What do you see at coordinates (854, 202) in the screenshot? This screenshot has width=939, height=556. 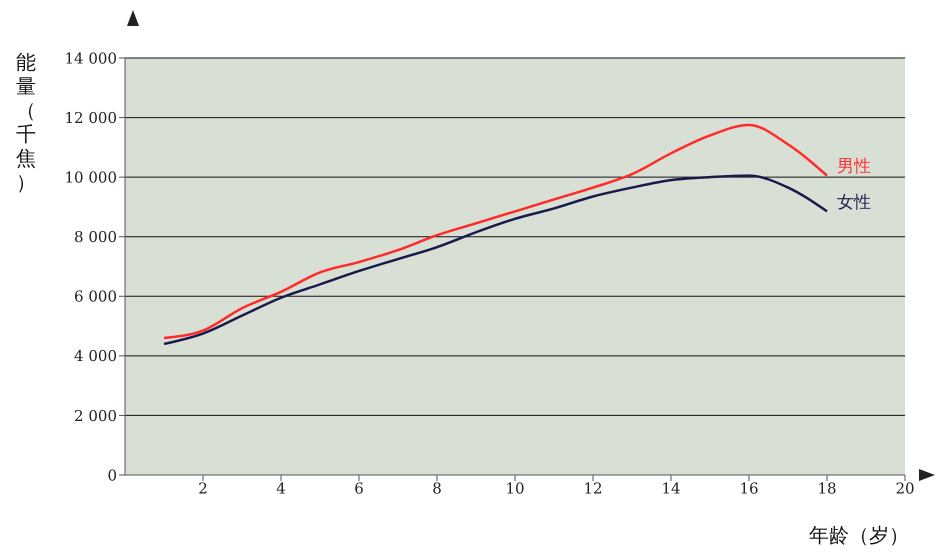 I see `series-label: 女性` at bounding box center [854, 202].